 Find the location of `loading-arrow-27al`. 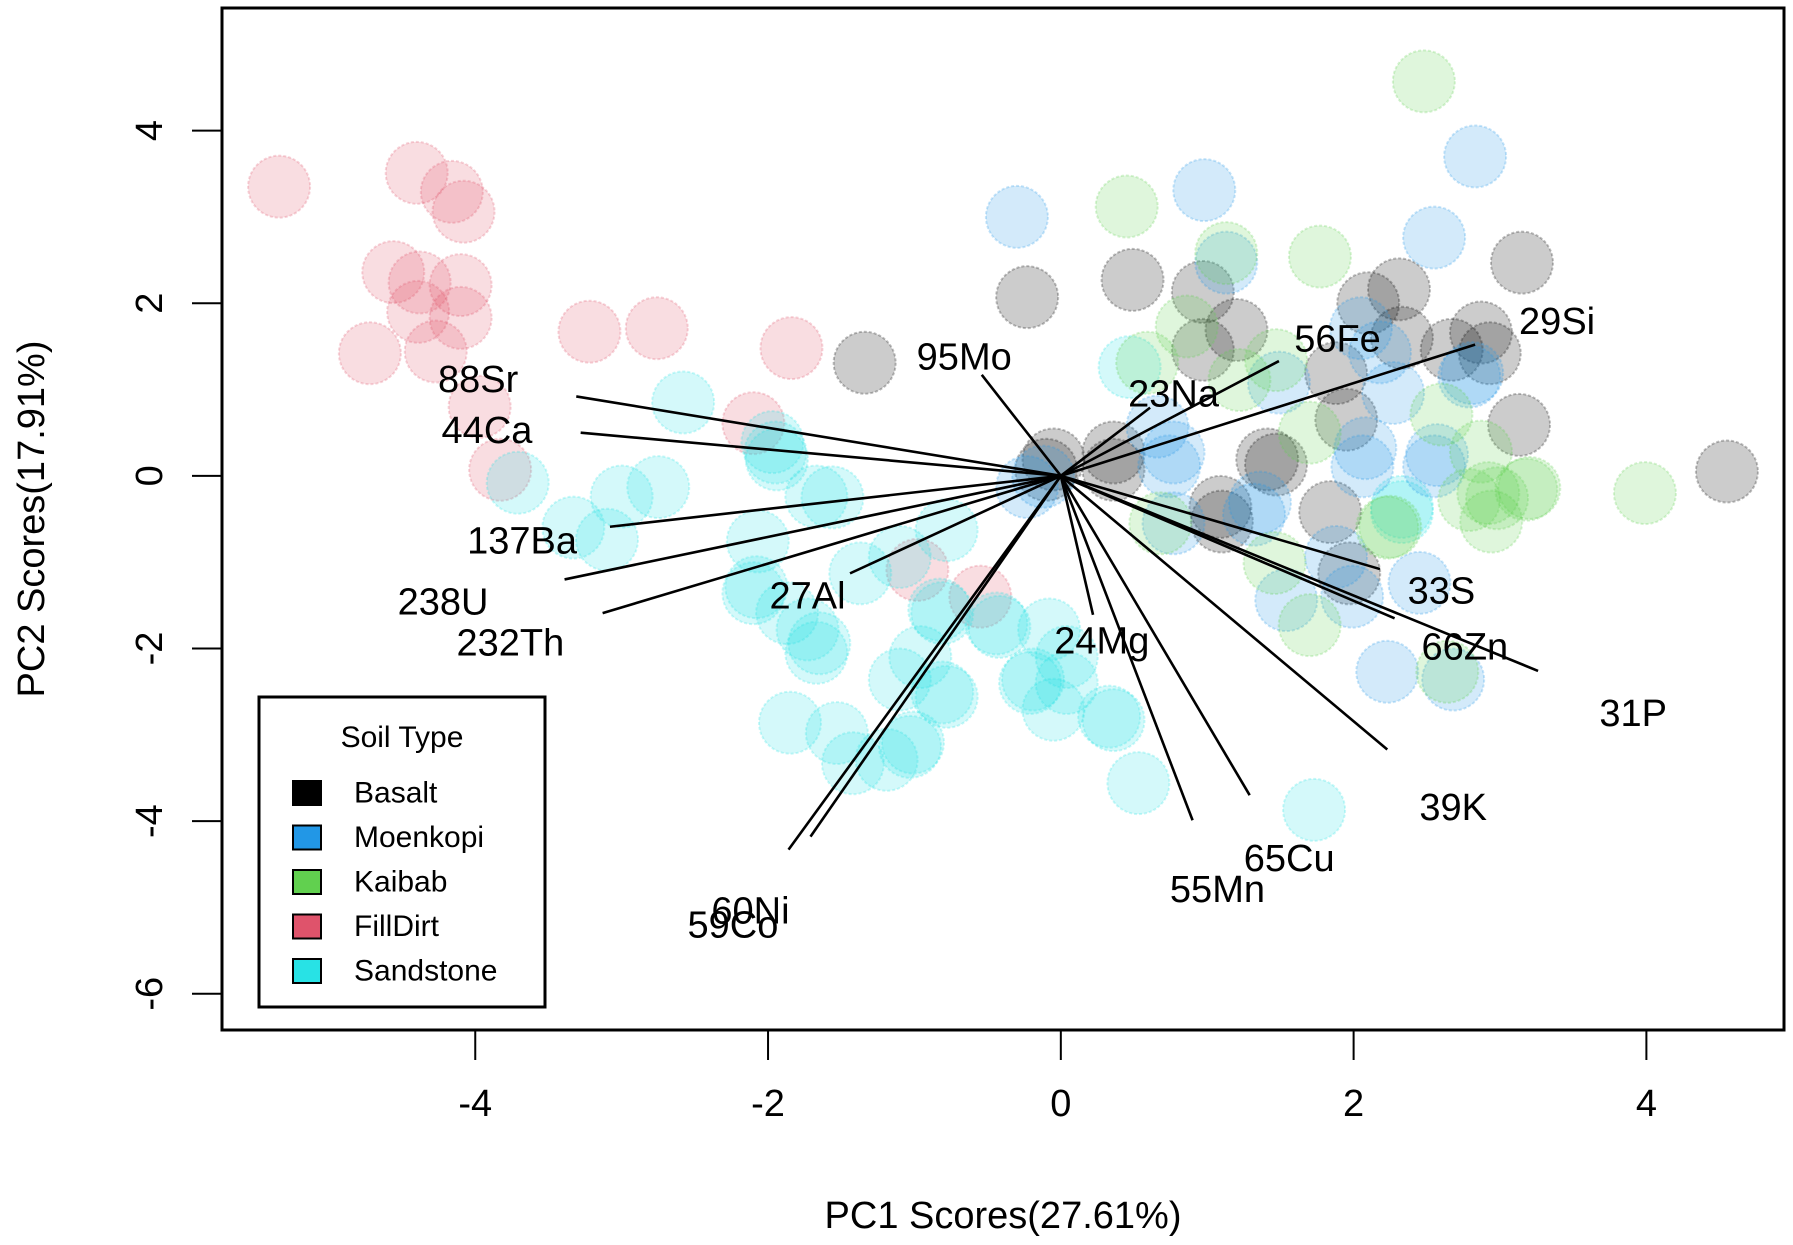

loading-arrow-27al is located at coordinates (955, 524).